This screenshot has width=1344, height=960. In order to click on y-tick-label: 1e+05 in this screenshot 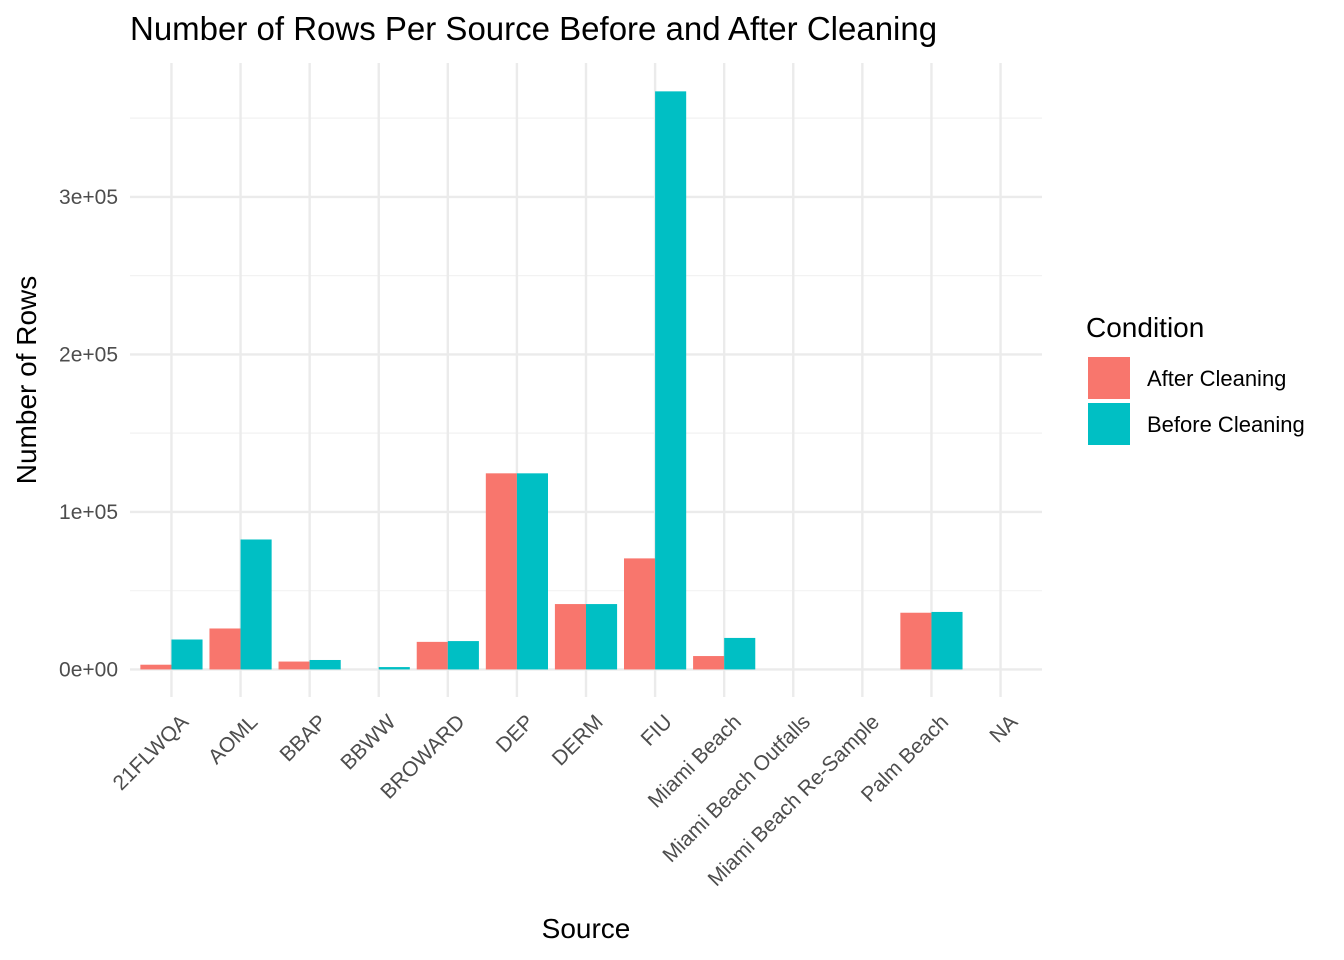, I will do `click(88, 512)`.